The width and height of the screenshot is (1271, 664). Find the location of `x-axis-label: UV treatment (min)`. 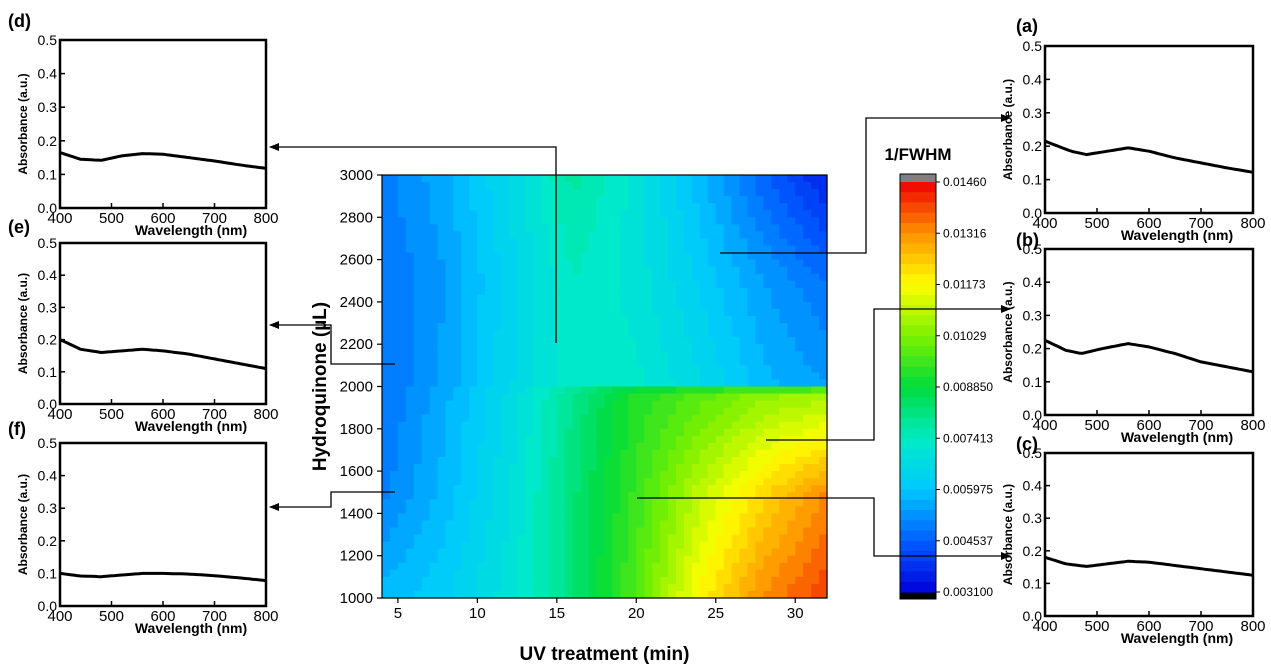

x-axis-label: UV treatment (min) is located at coordinates (605, 654).